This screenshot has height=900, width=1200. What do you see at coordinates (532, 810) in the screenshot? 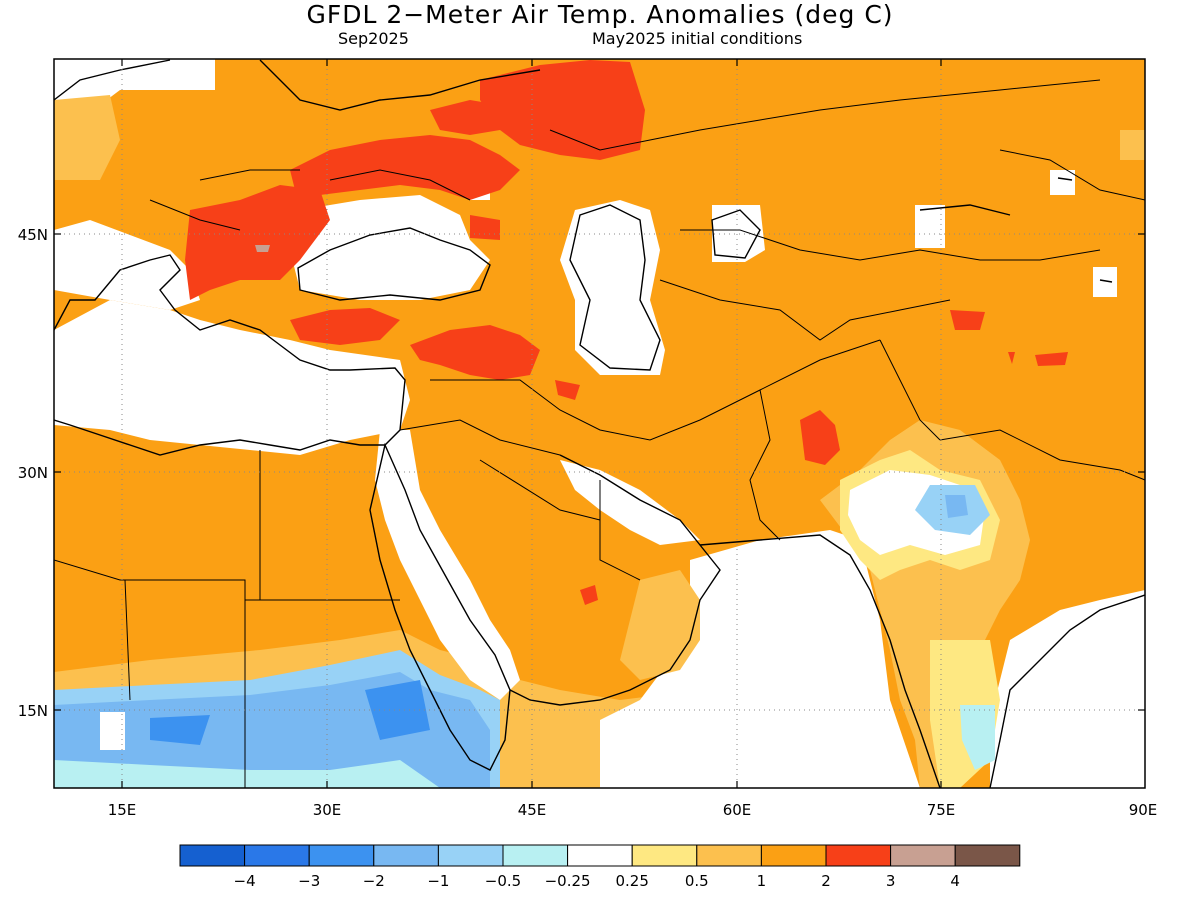
I see `lon-label-45e: 45E` at bounding box center [532, 810].